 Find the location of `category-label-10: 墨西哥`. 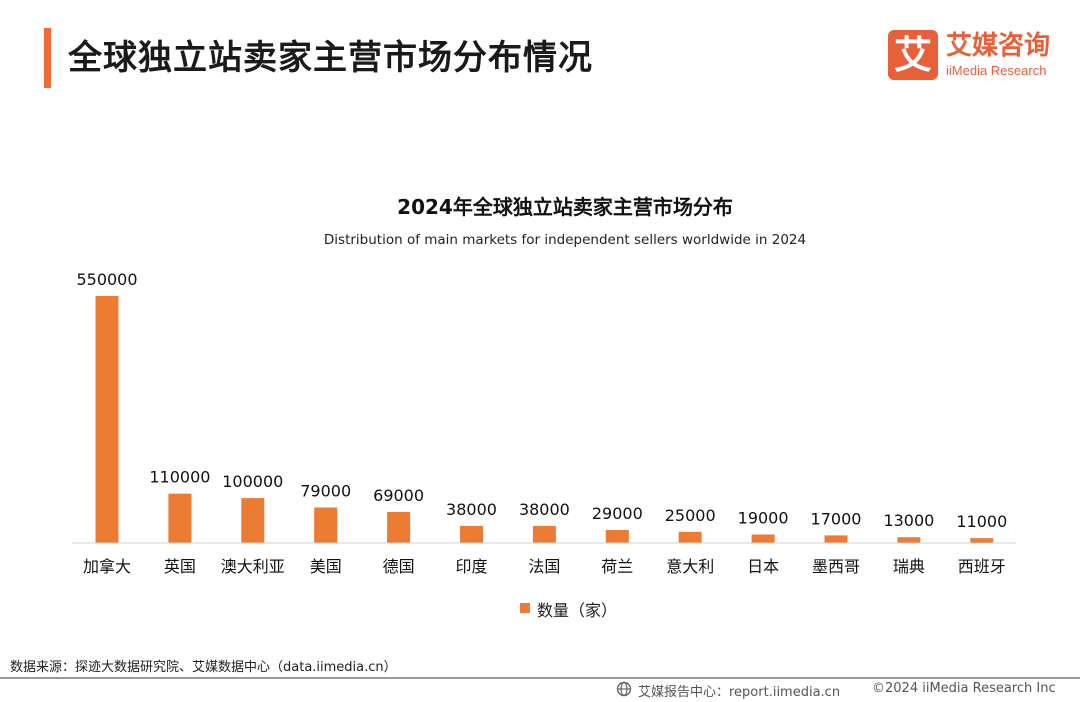

category-label-10: 墨西哥 is located at coordinates (836, 566).